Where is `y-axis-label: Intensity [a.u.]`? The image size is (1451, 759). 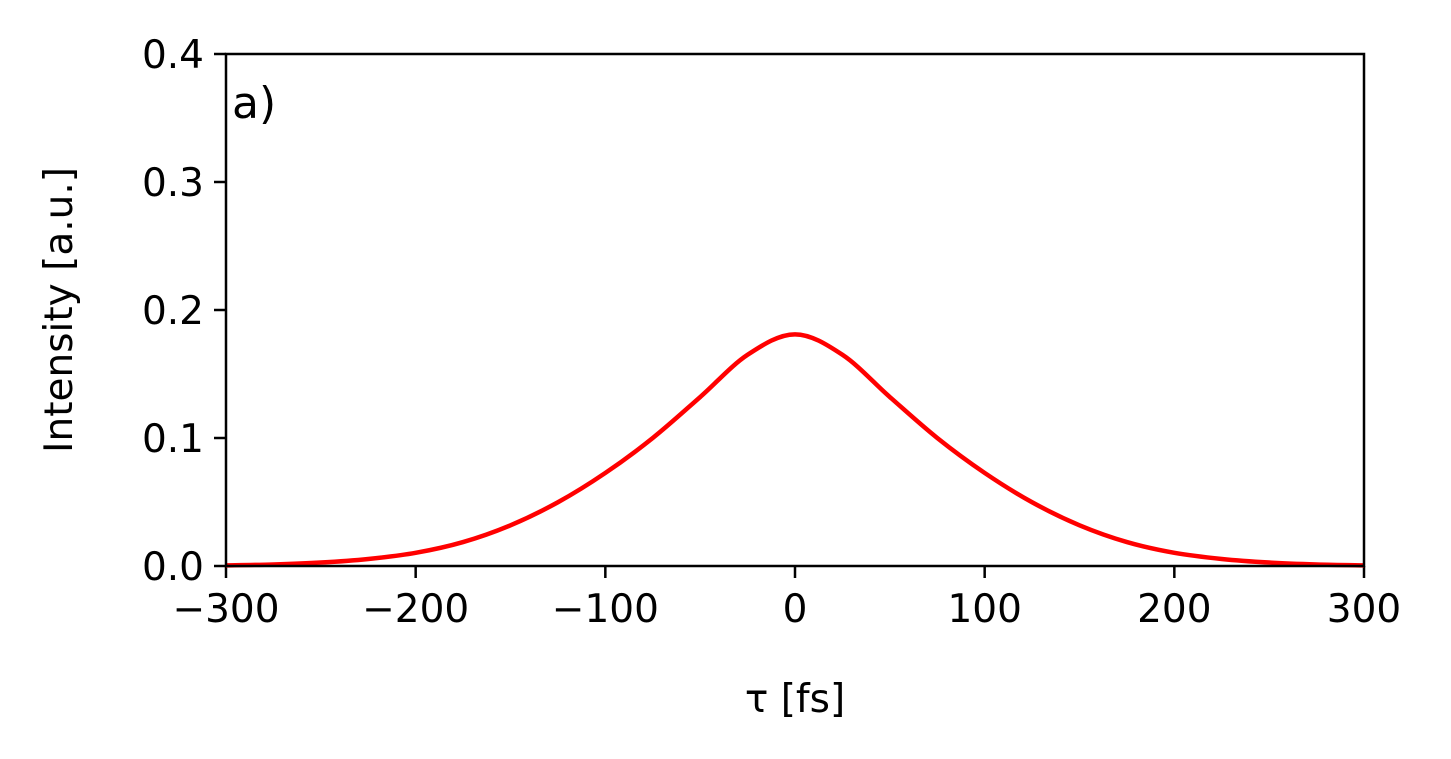
y-axis-label: Intensity [a.u.] is located at coordinates (59, 310).